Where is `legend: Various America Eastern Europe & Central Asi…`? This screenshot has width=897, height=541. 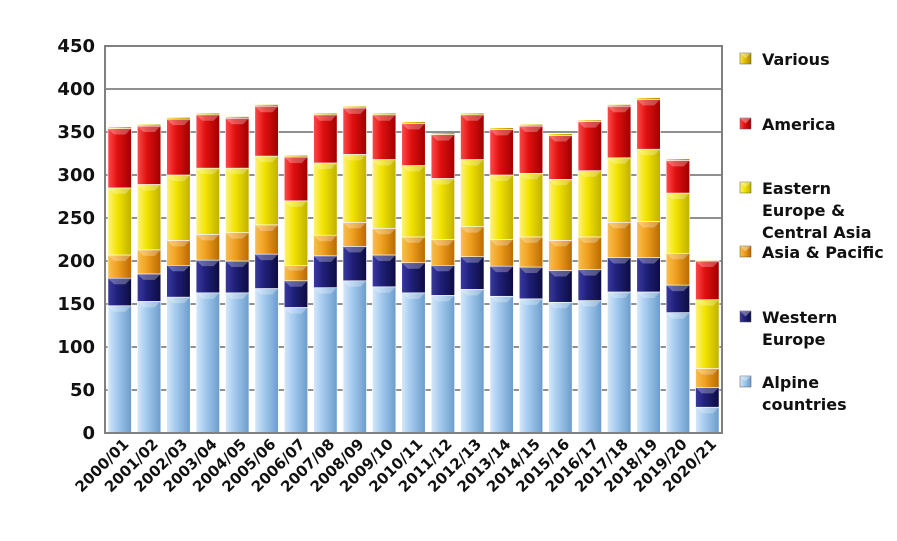 legend: Various America Eastern Europe & Central Asi… is located at coordinates (811, 232).